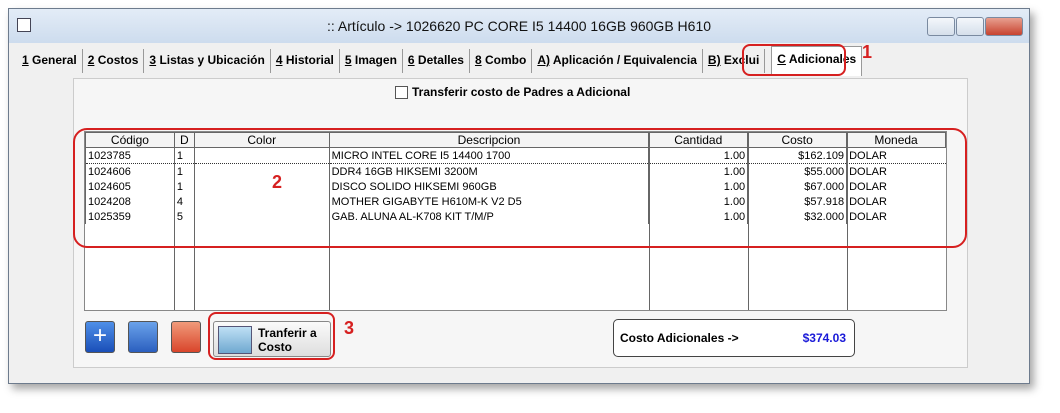 The image size is (1060, 413). Describe the element at coordinates (521, 92) in the screenshot. I see `checkbox-label: Transferir costo de Padres a Adicional` at that location.